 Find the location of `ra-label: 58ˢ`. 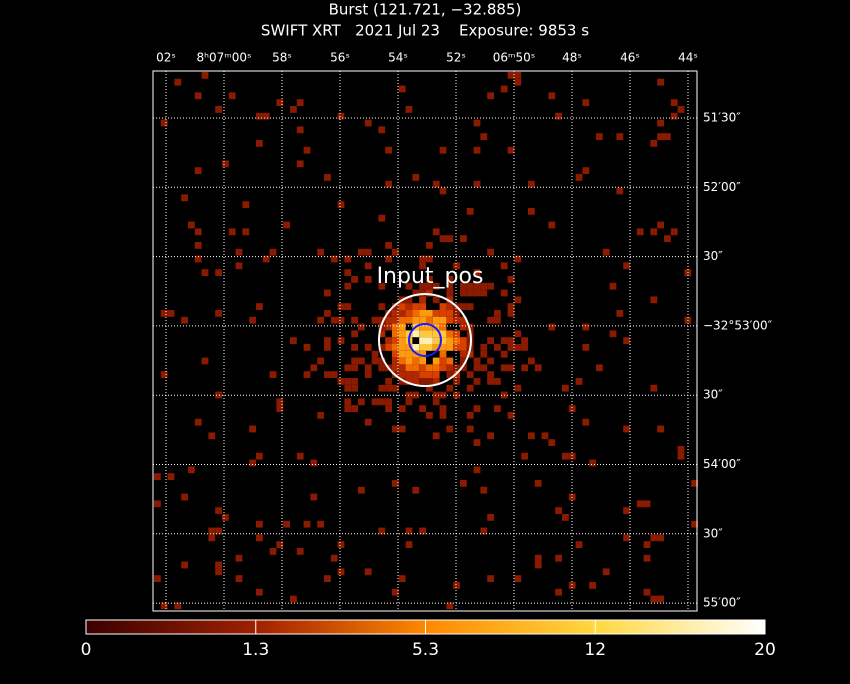

ra-label: 58ˢ is located at coordinates (282, 58).